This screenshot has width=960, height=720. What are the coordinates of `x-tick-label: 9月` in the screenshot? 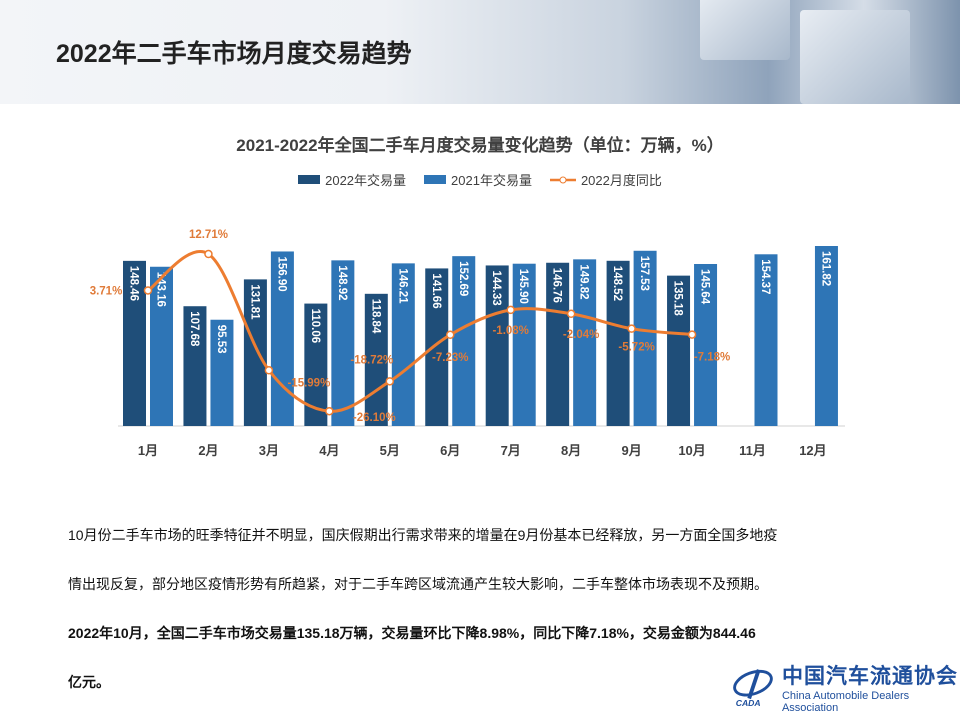 It's located at (631, 450).